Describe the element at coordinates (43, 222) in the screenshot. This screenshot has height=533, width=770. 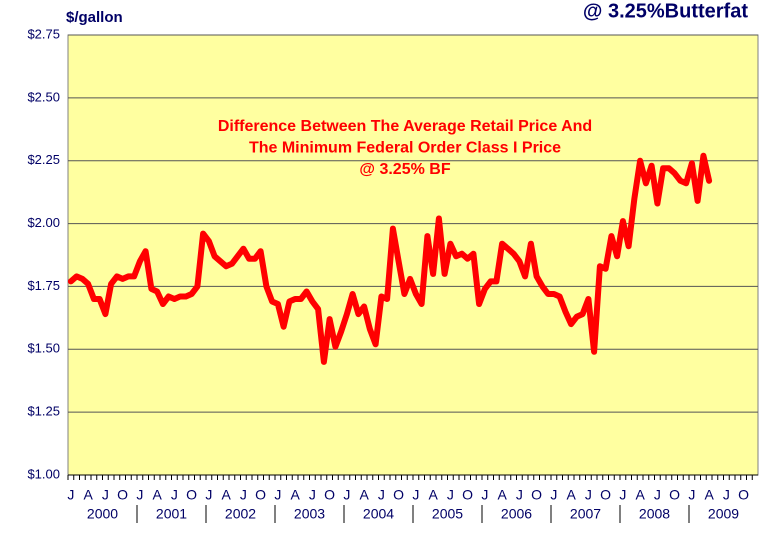
I see `y-tick-label: $2.00` at that location.